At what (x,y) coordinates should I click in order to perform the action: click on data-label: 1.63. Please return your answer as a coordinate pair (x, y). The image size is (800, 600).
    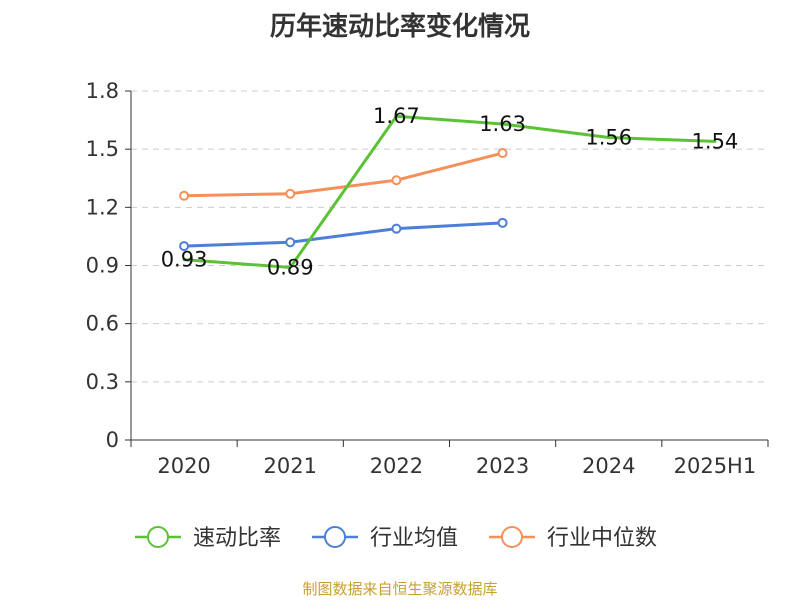
    Looking at the image, I should click on (502, 124).